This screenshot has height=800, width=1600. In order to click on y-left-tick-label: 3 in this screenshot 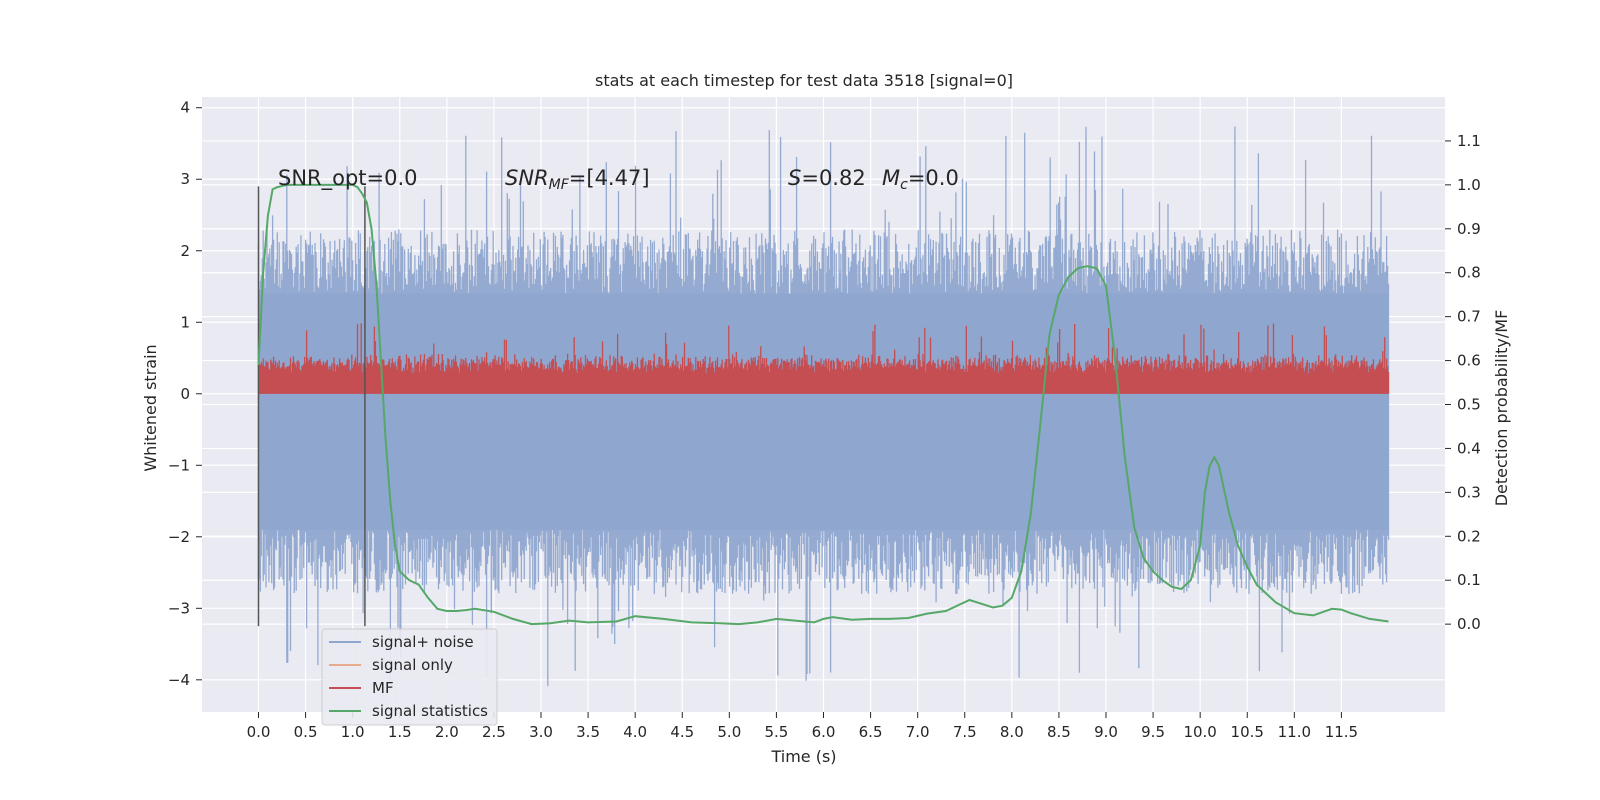, I will do `click(185, 179)`.